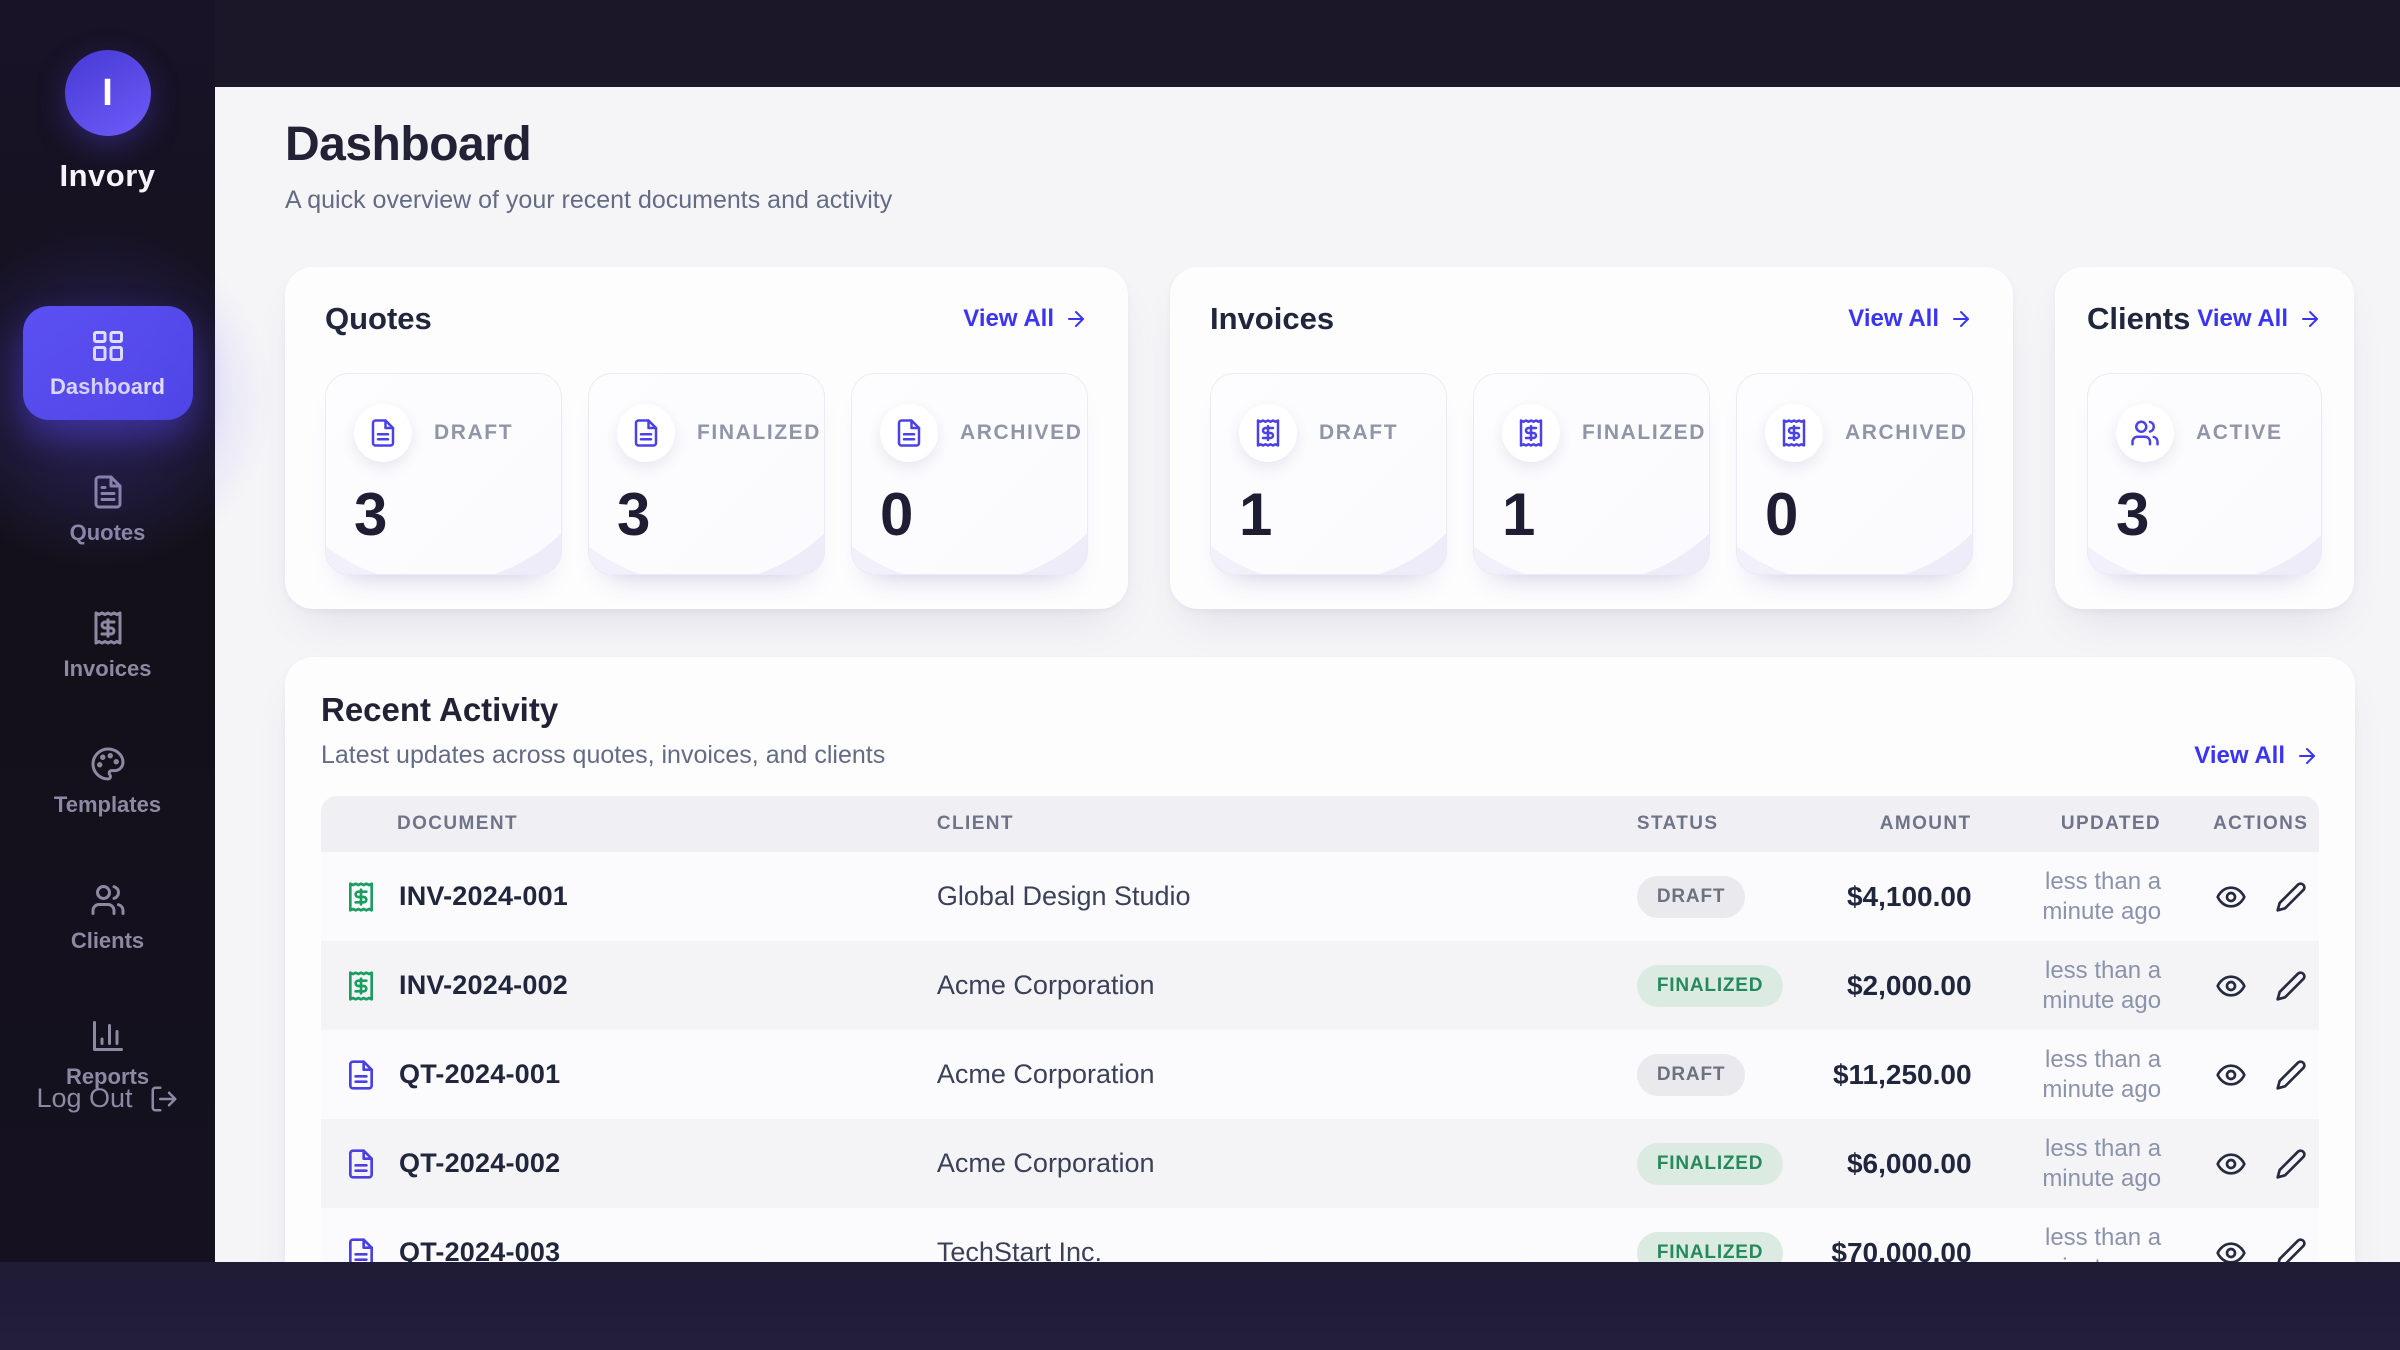  I want to click on clients-card: Clients View All ACTIVE, so click(2204, 438).